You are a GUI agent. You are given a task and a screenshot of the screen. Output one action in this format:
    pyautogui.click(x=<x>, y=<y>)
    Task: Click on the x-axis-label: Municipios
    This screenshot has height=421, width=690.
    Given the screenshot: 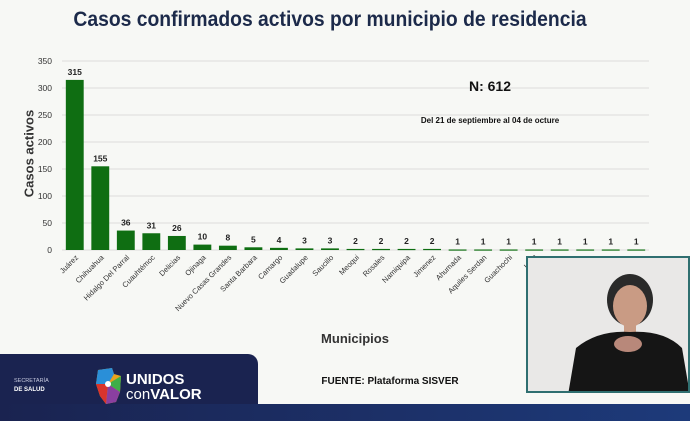 What is the action you would take?
    pyautogui.click(x=355, y=338)
    